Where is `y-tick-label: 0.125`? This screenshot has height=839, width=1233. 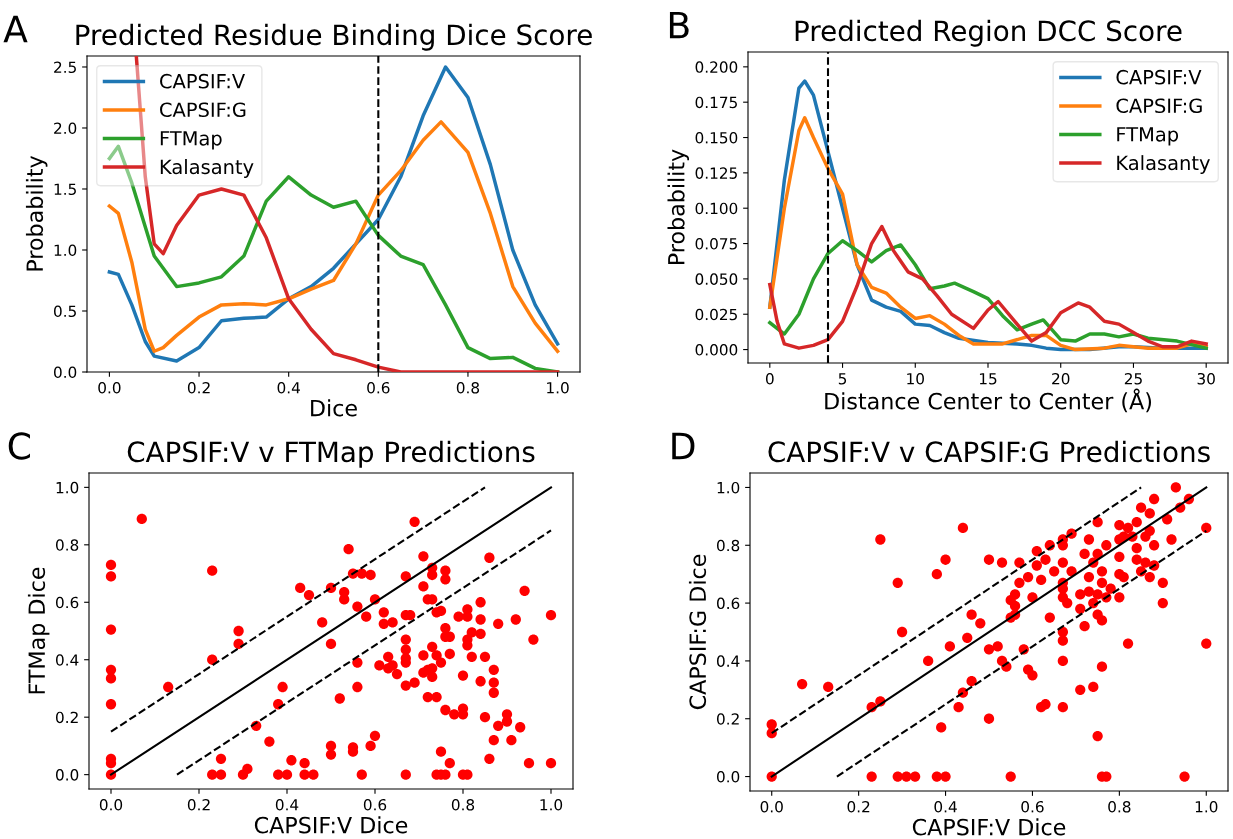
y-tick-label: 0.125 is located at coordinates (716, 173).